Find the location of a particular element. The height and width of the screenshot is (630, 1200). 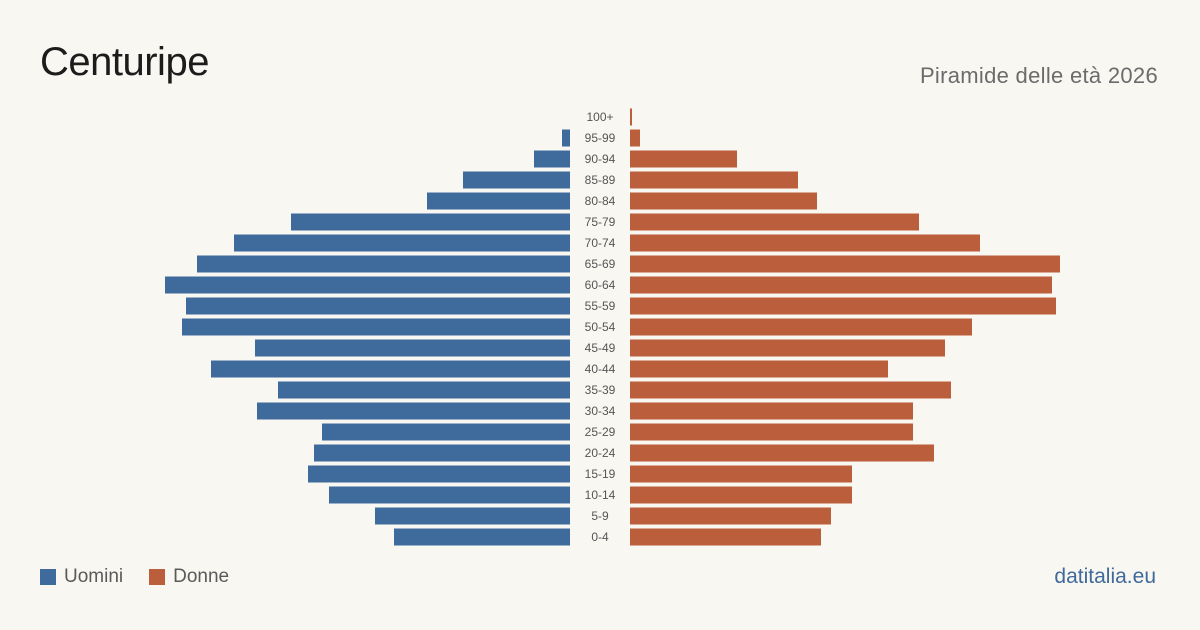

legend-item-female: Donne is located at coordinates (189, 577).